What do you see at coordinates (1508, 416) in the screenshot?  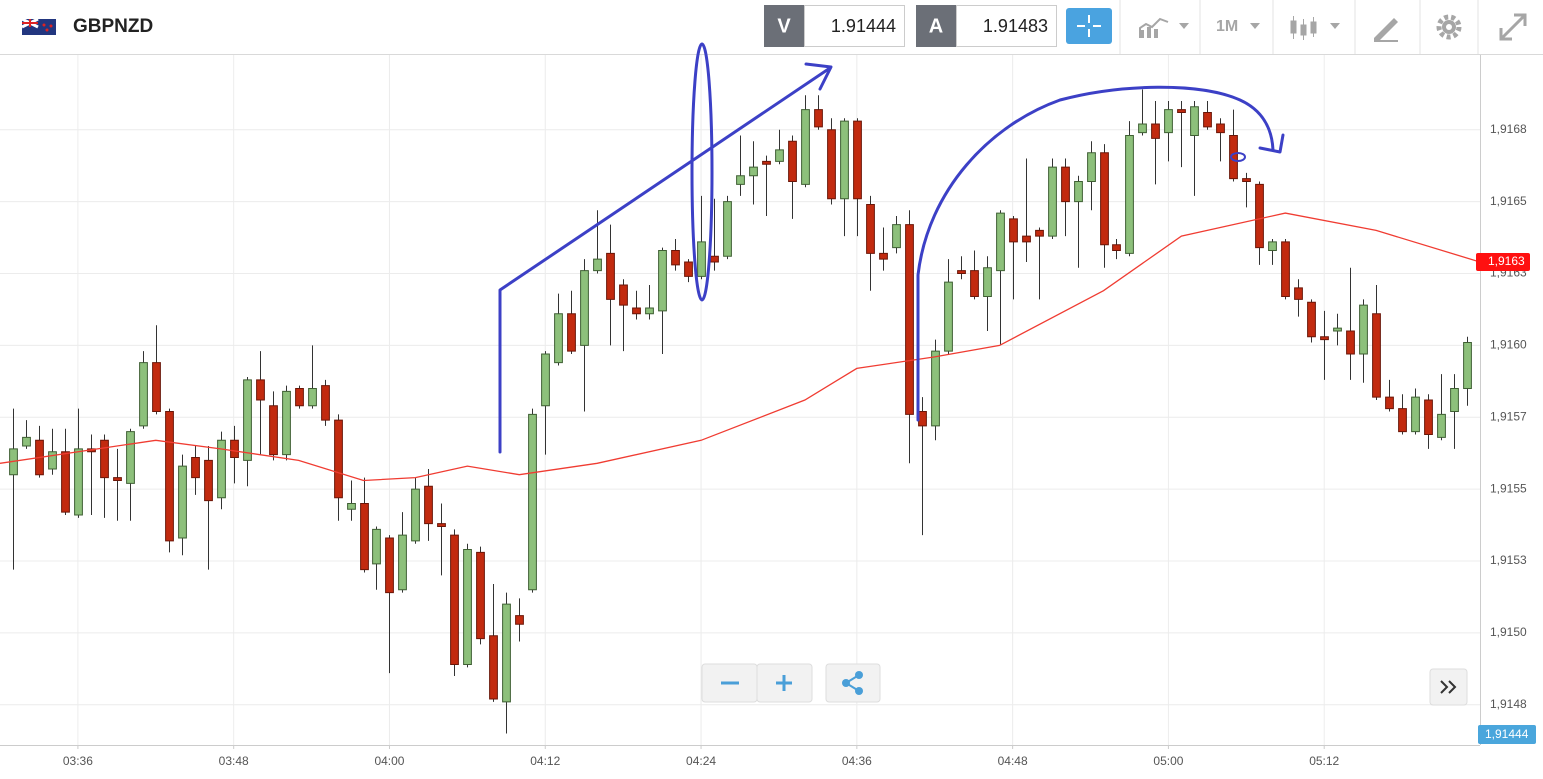 I see `y-tick-label: 1,9157` at bounding box center [1508, 416].